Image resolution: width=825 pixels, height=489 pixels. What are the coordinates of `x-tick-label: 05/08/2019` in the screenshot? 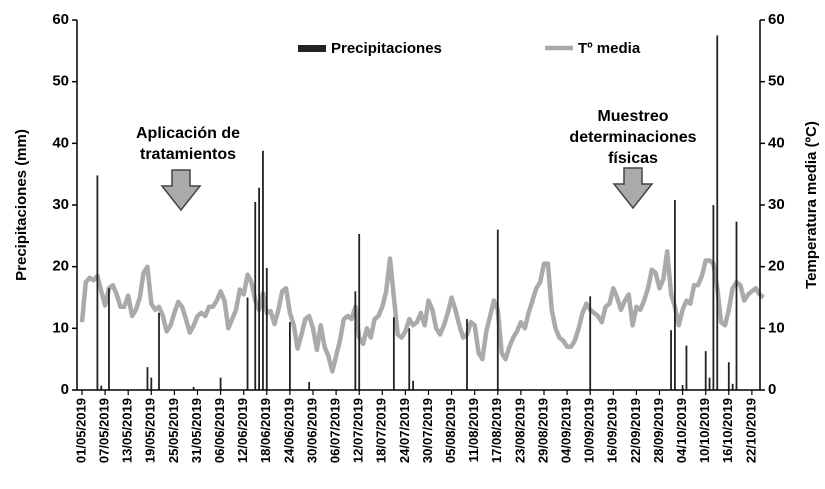 It's located at (450, 430).